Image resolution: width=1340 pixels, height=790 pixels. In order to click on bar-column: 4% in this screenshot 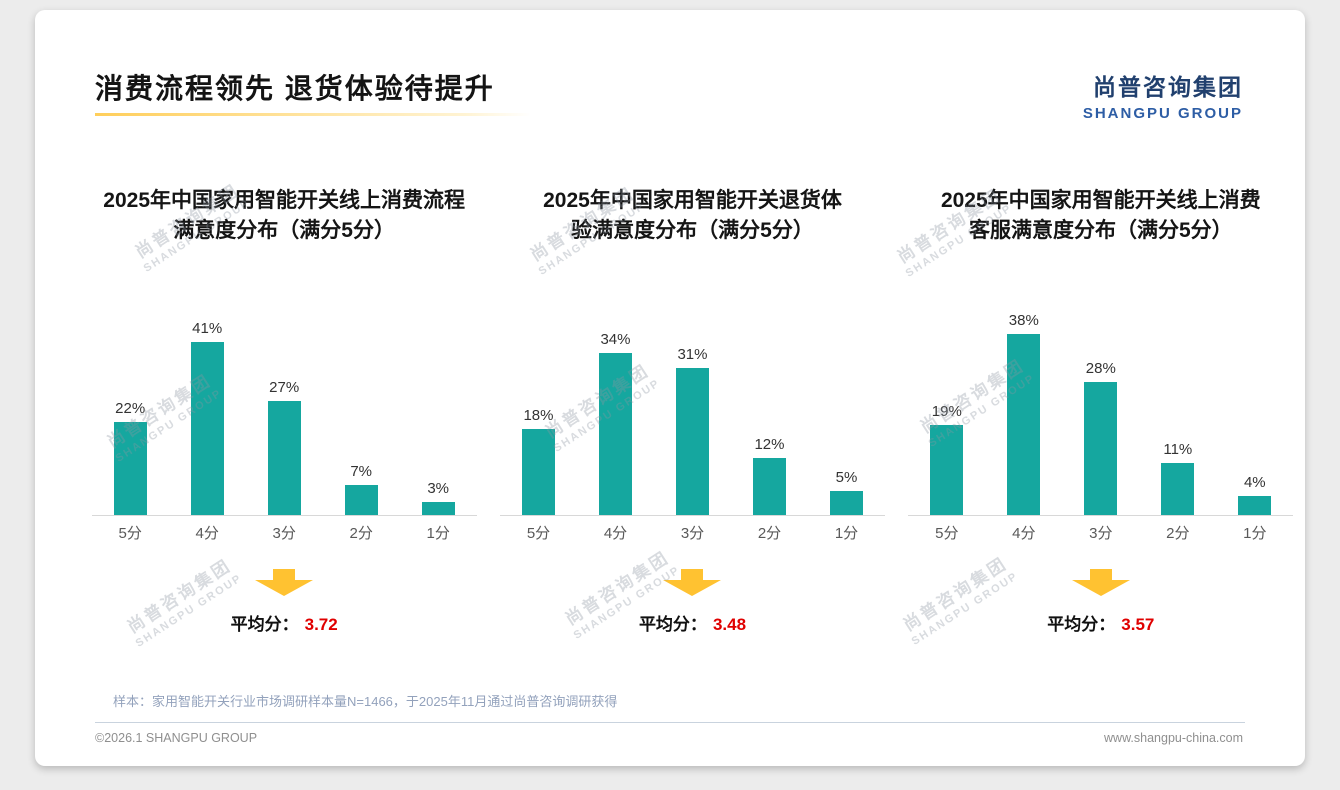, I will do `click(1254, 494)`.